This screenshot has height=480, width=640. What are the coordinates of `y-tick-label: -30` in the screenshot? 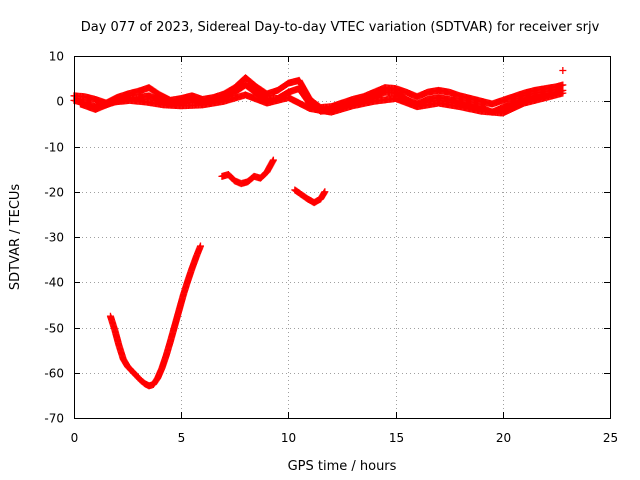 It's located at (54, 238).